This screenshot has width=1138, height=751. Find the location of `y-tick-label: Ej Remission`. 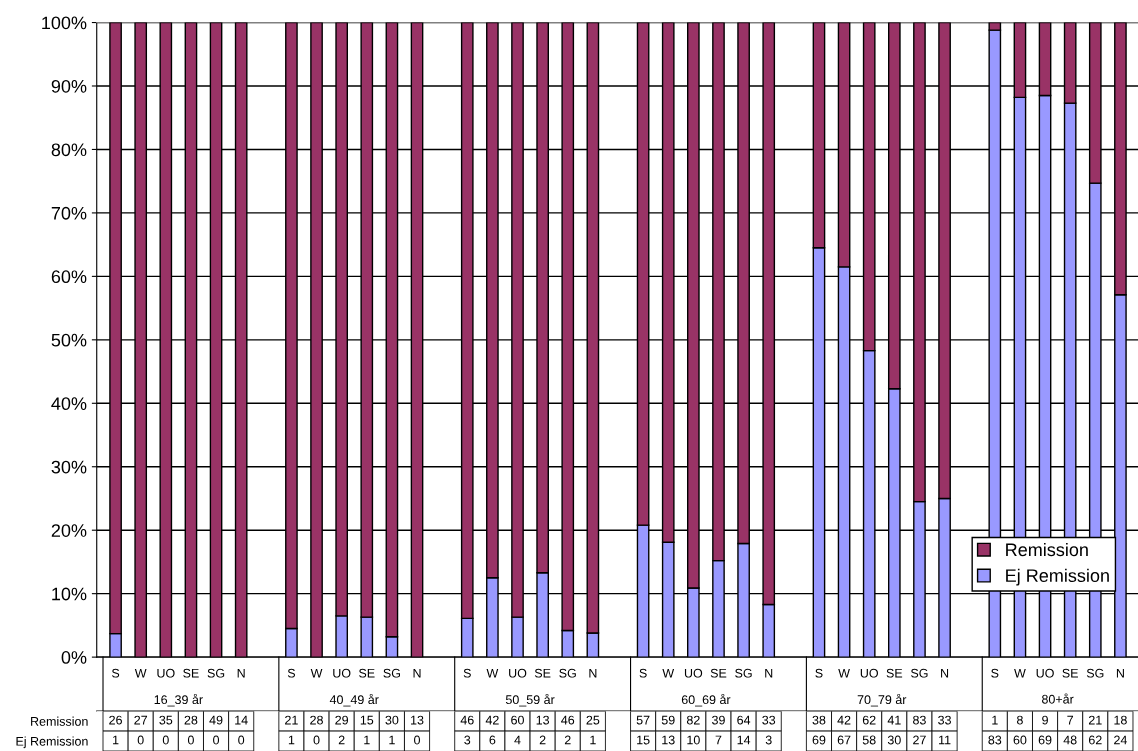

y-tick-label: Ej Remission is located at coordinates (52, 742).